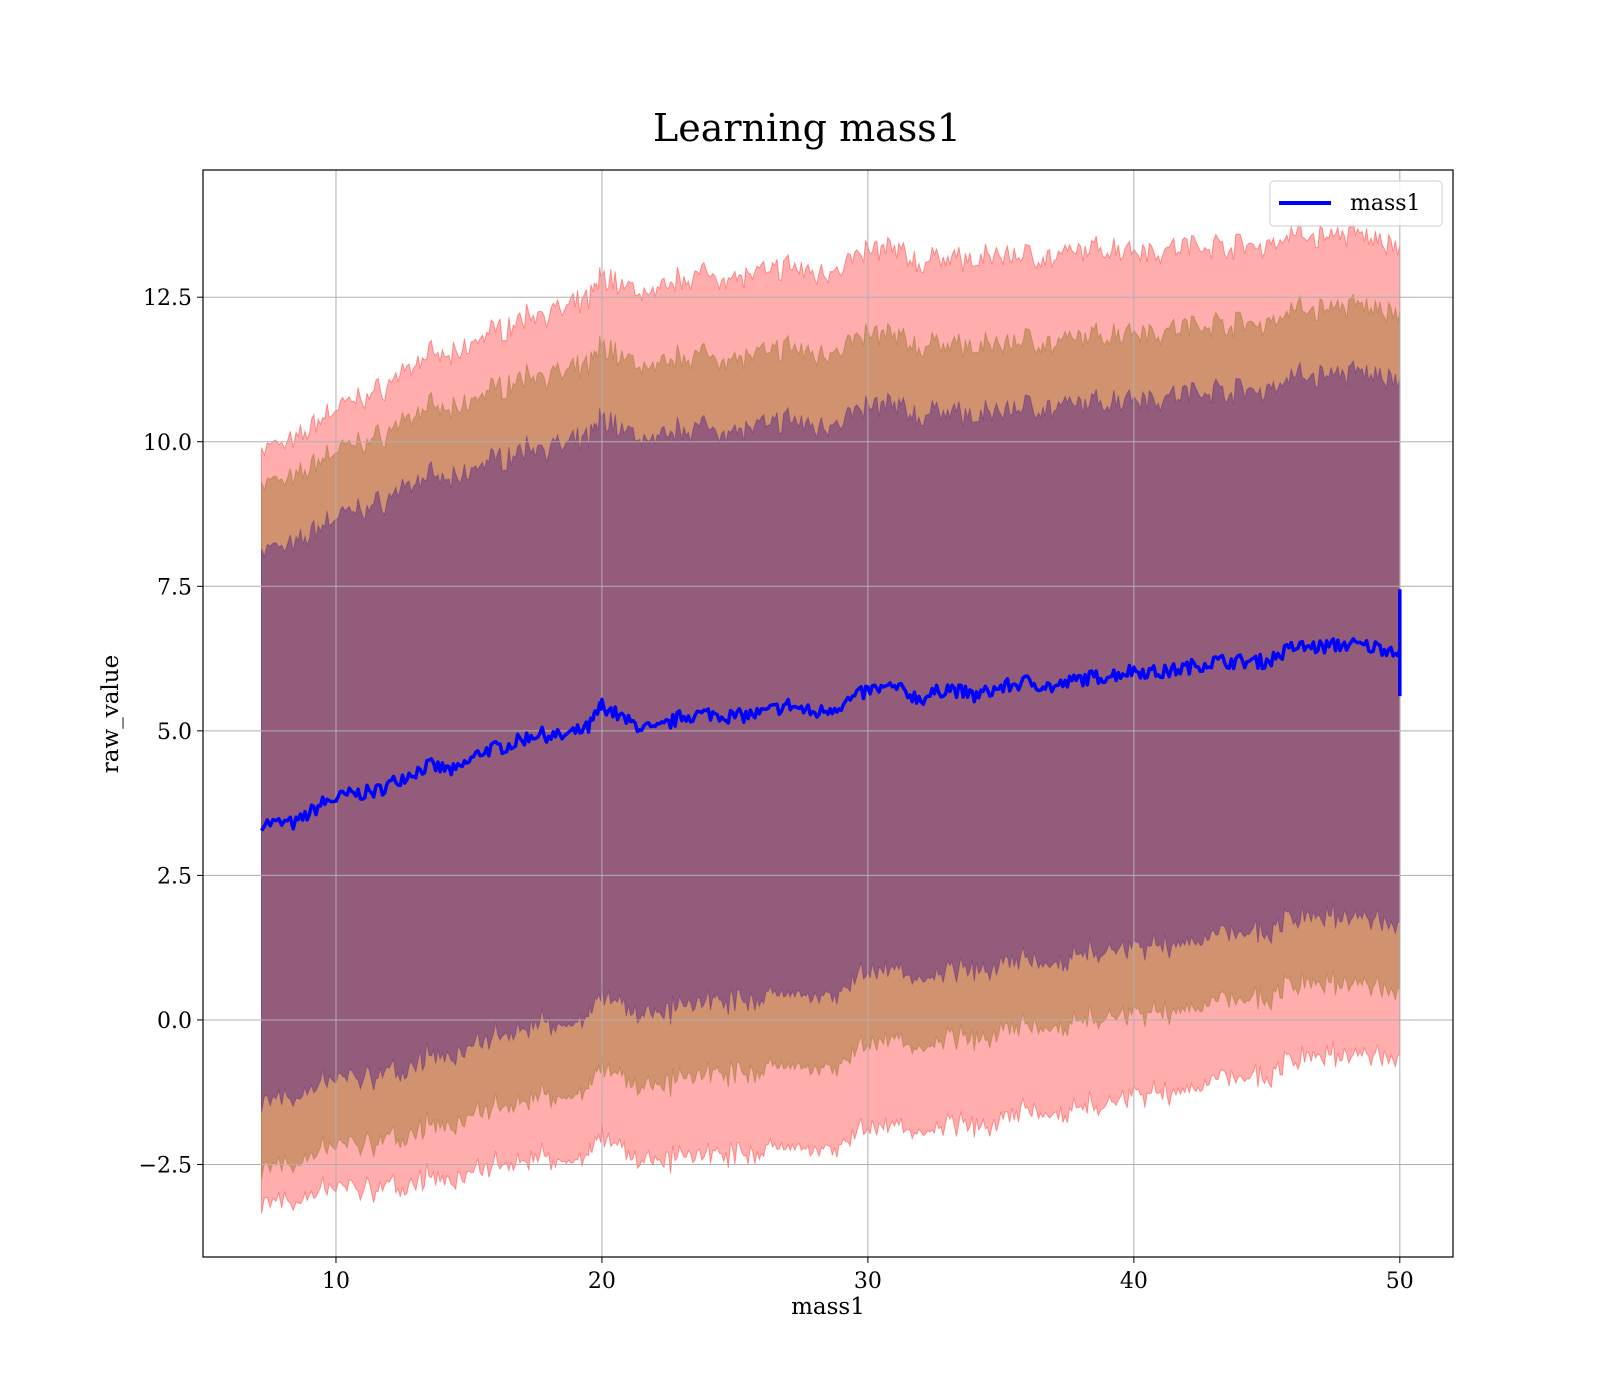 Image resolution: width=1600 pixels, height=1400 pixels. I want to click on x-tick-label: 40, so click(1134, 1281).